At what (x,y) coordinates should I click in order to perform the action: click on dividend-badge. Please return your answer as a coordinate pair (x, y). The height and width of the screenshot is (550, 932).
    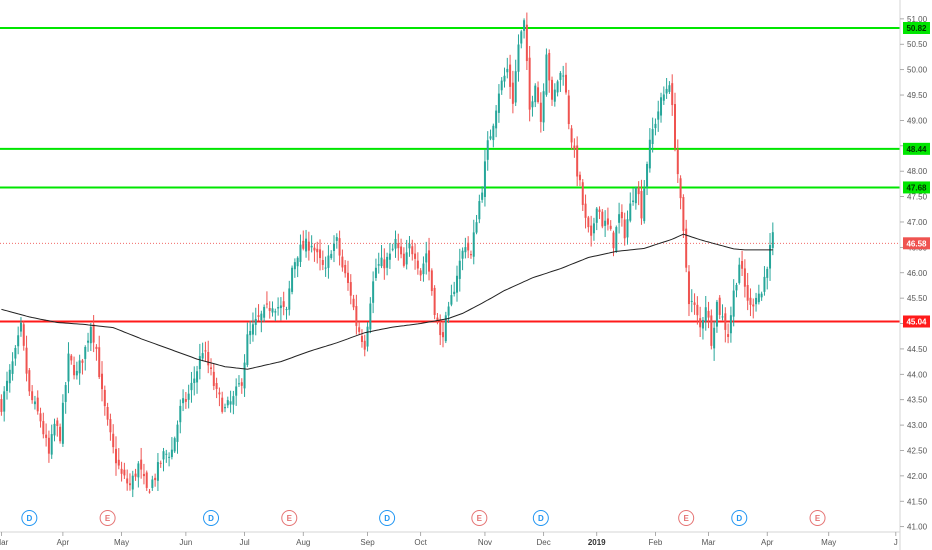
    Looking at the image, I should click on (739, 518).